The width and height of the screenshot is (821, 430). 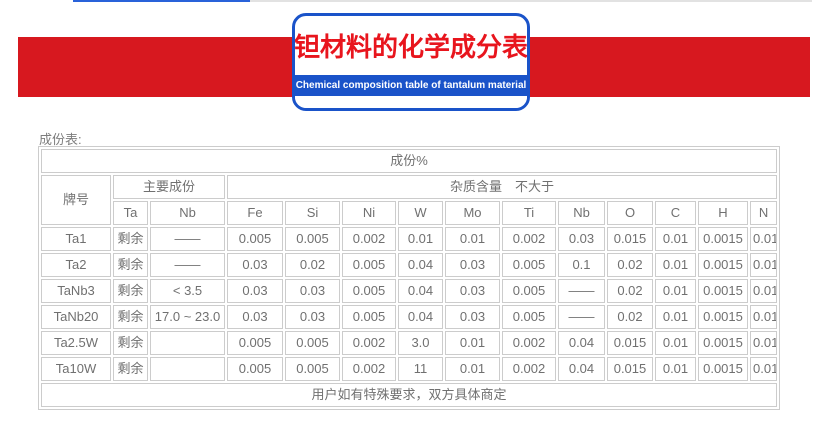 I want to click on table-title-row: 成份%, so click(x=409, y=161).